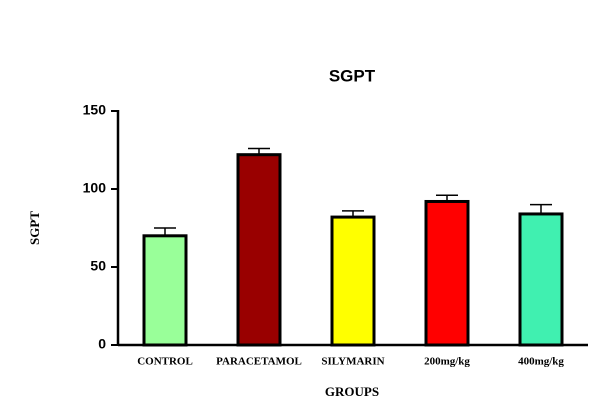  Describe the element at coordinates (352, 362) in the screenshot. I see `x-tick-label: SILYMARIN` at that location.